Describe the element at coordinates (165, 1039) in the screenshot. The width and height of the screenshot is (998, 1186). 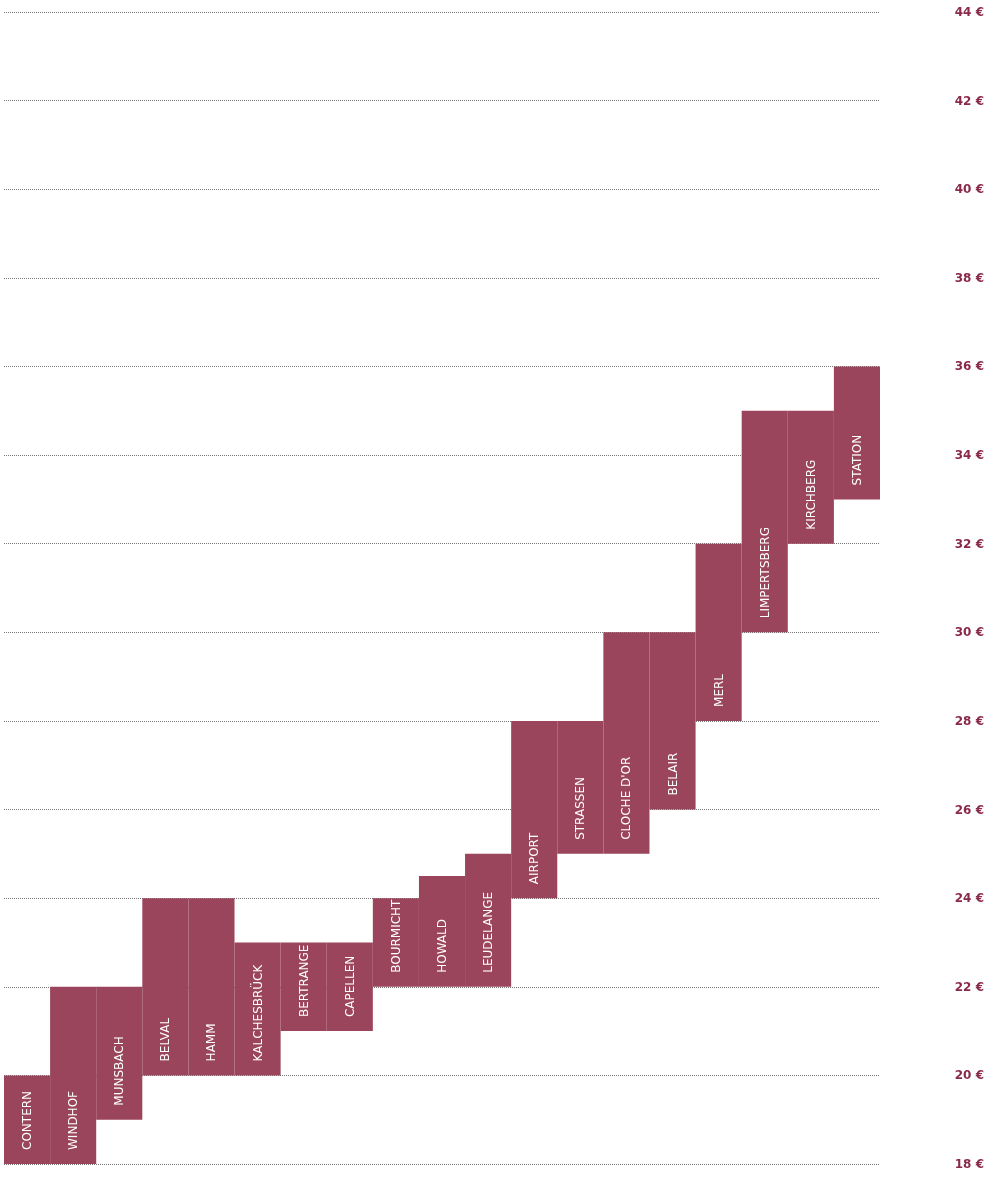
I see `x-tick-label: BELVAL` at that location.